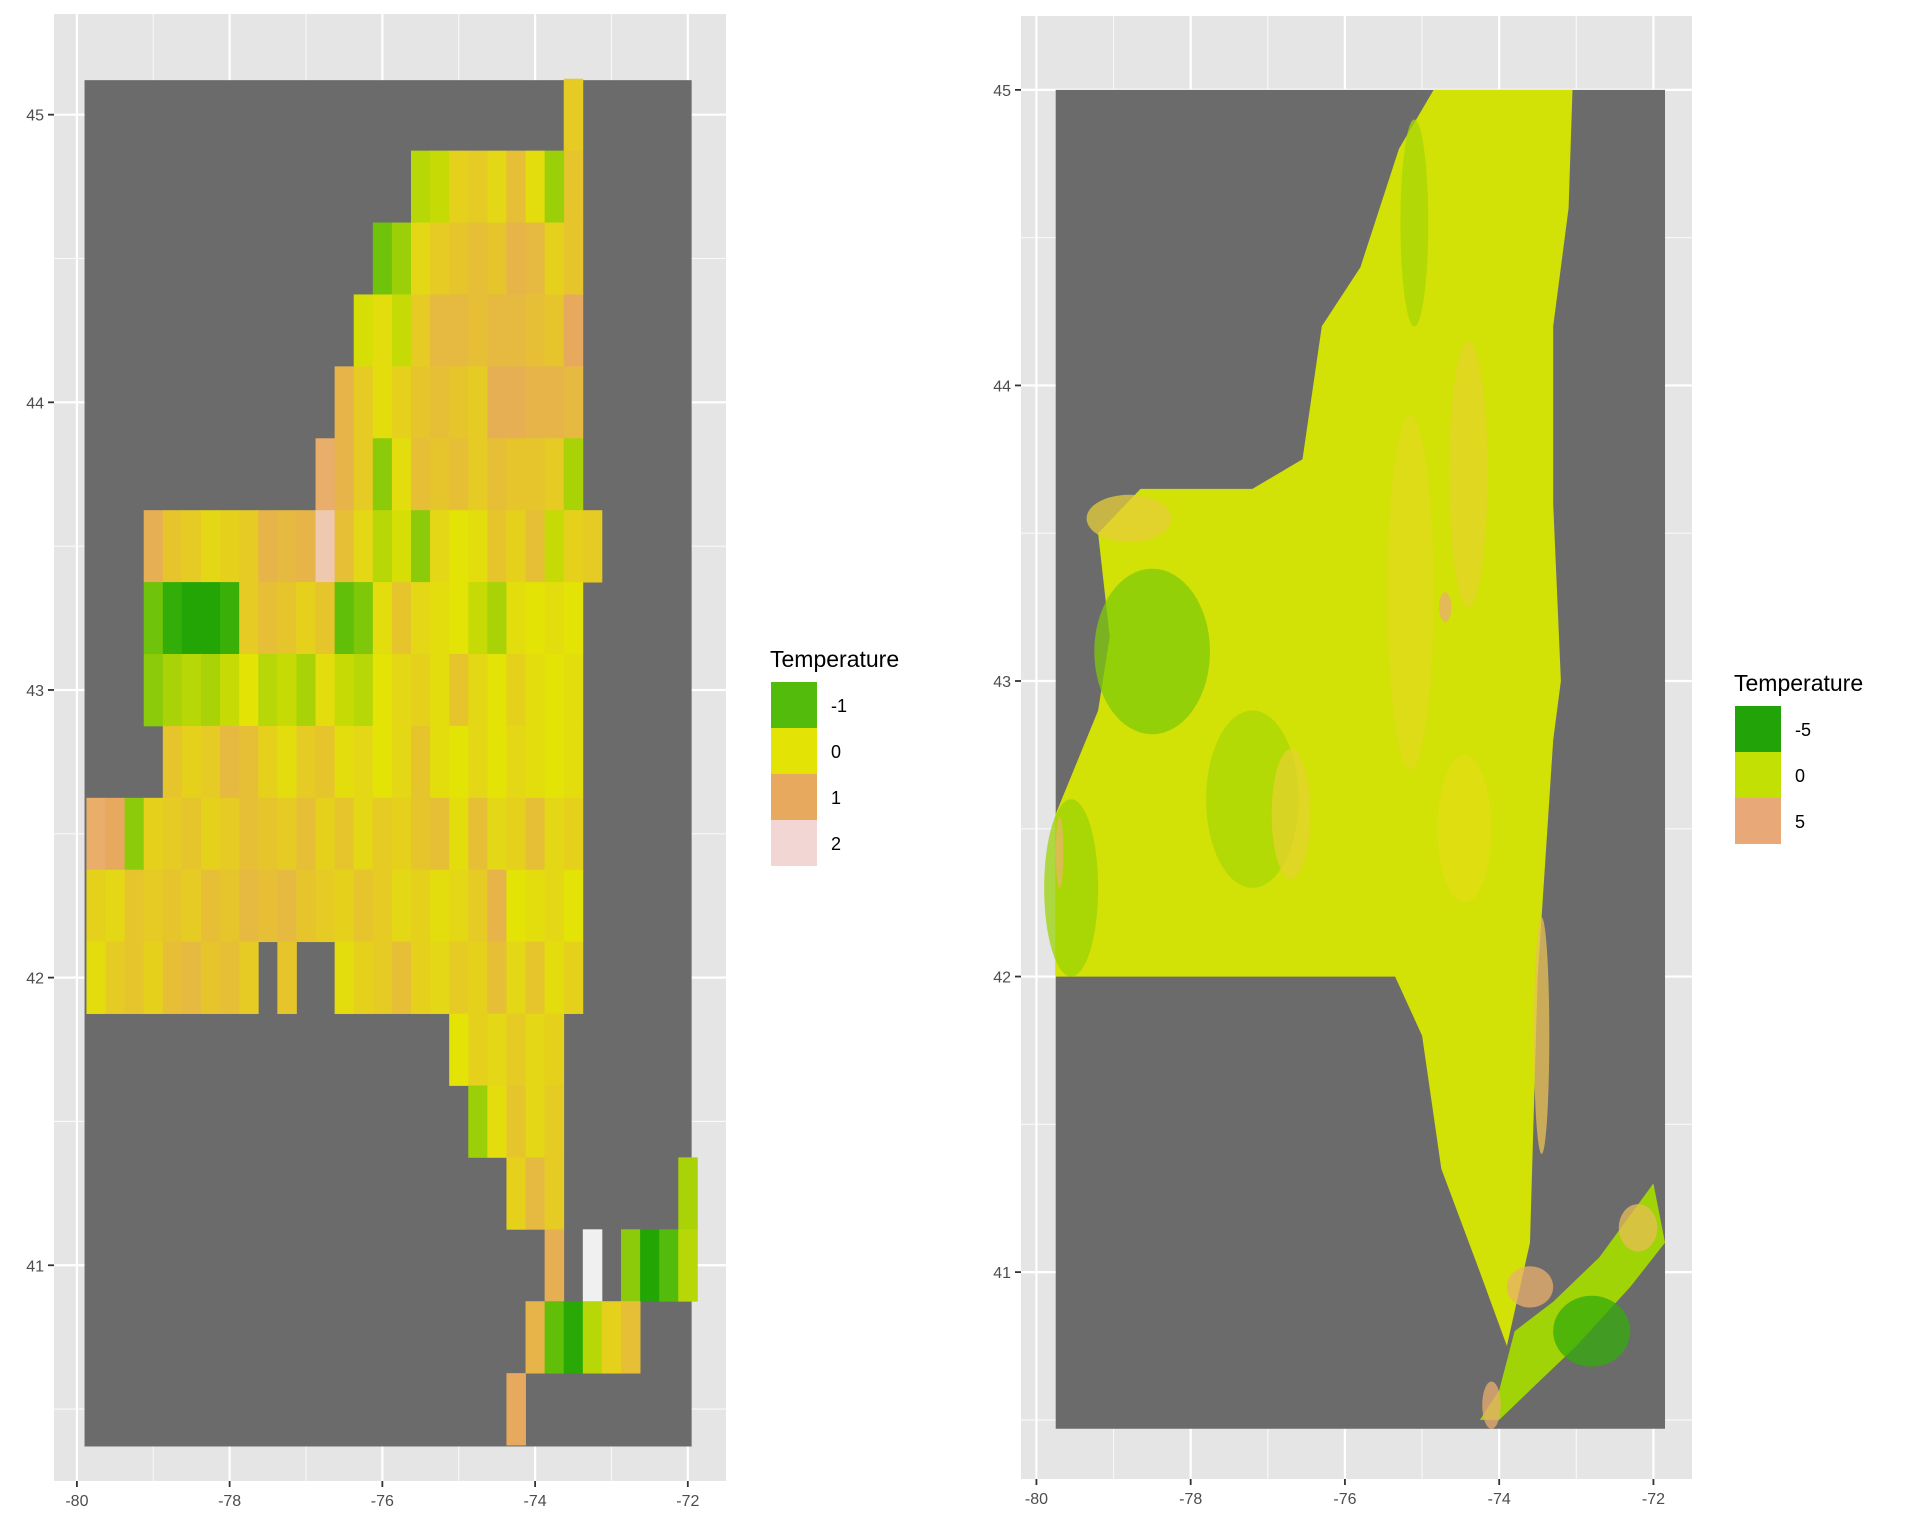  I want to click on right-legend-title: Temperature, so click(1798, 683).